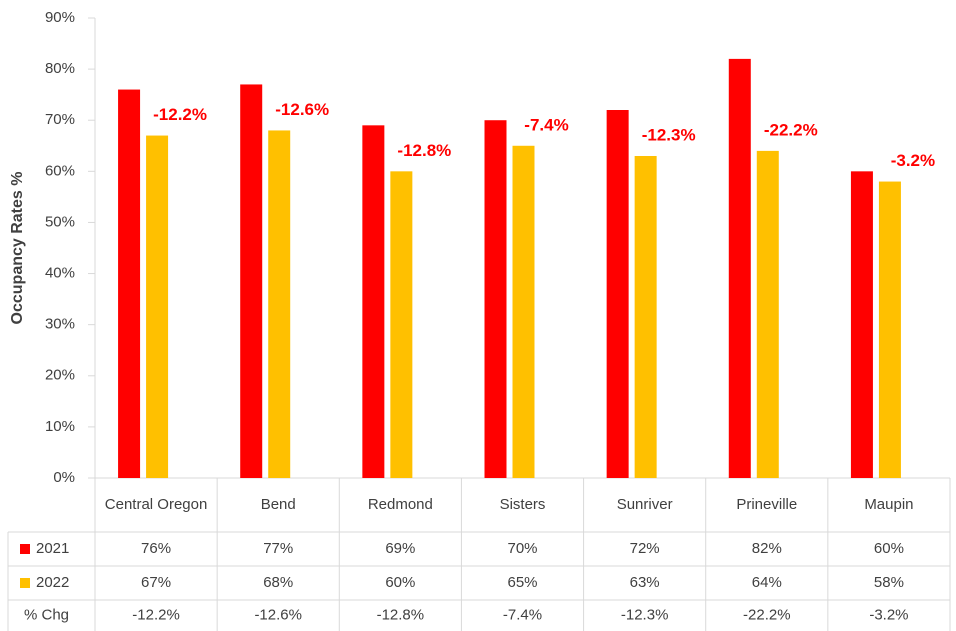  What do you see at coordinates (889, 582) in the screenshot?
I see `table-value: 58%` at bounding box center [889, 582].